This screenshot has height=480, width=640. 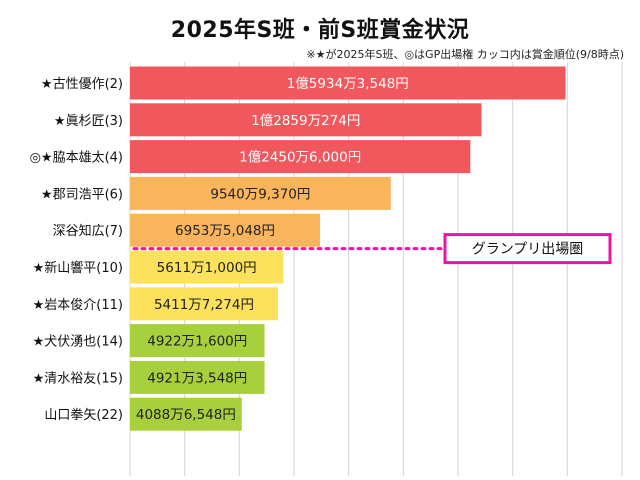 I want to click on bar-value-label: 1億5934万3,548円, so click(x=348, y=84).